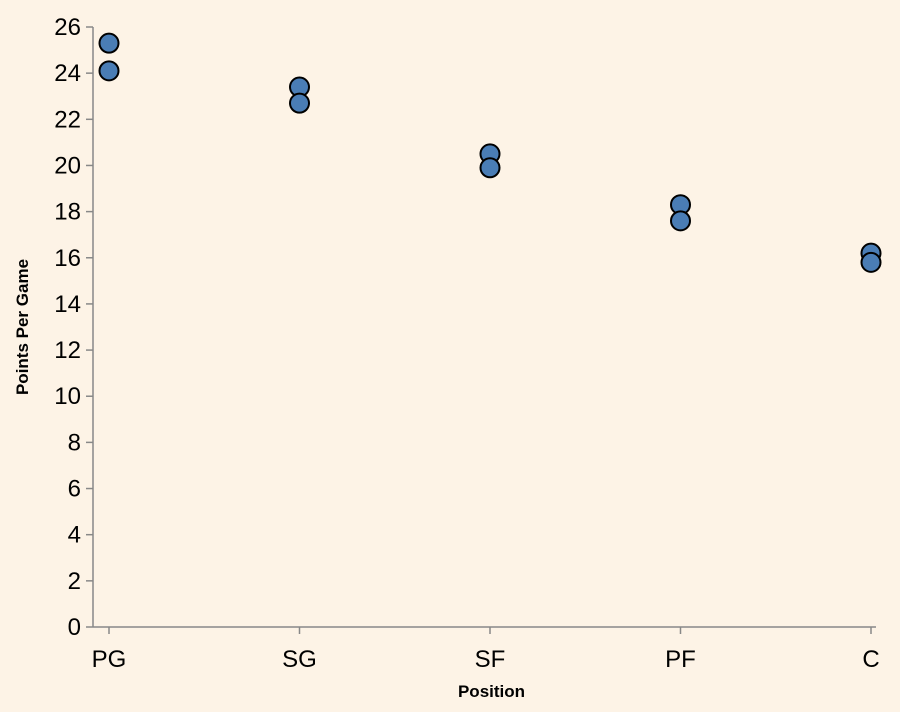 Image resolution: width=900 pixels, height=712 pixels. What do you see at coordinates (67, 212) in the screenshot?
I see `y-tick-label: 18` at bounding box center [67, 212].